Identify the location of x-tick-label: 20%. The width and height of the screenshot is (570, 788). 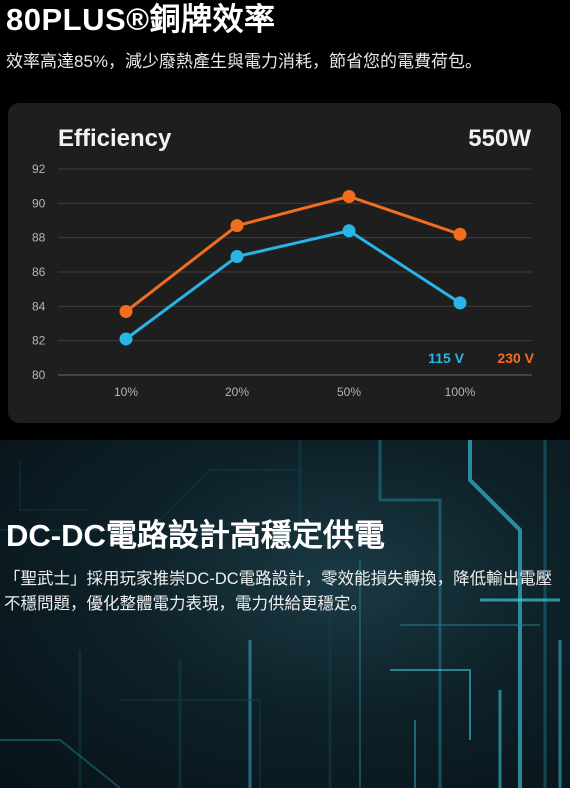
(237, 392).